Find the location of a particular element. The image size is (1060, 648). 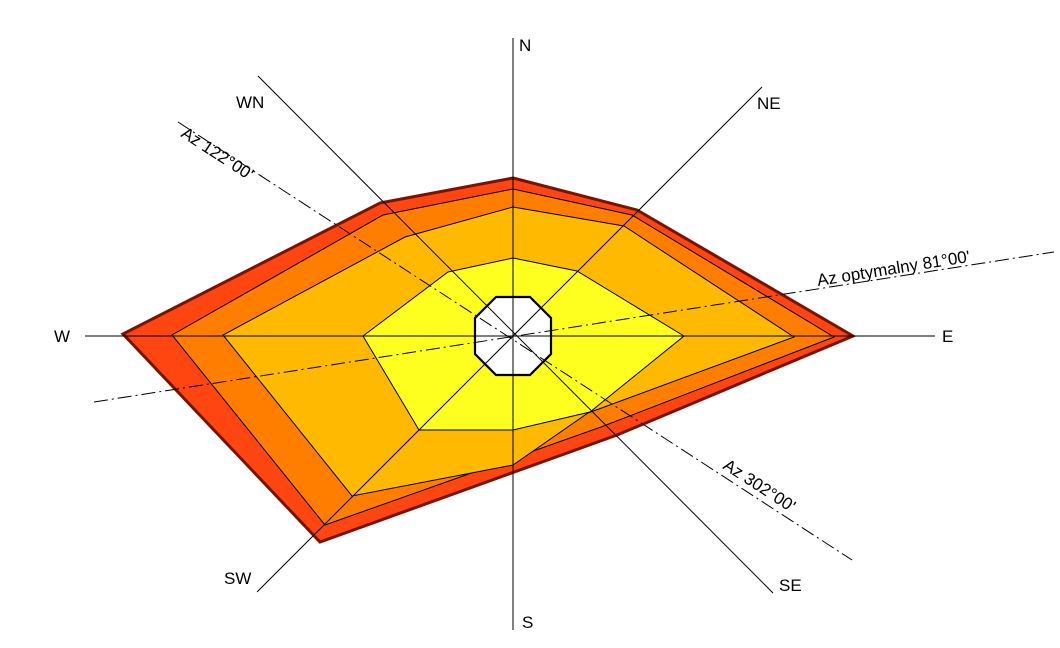

label-azimuth-optimal: Az optymalny 81°00' is located at coordinates (894, 268).